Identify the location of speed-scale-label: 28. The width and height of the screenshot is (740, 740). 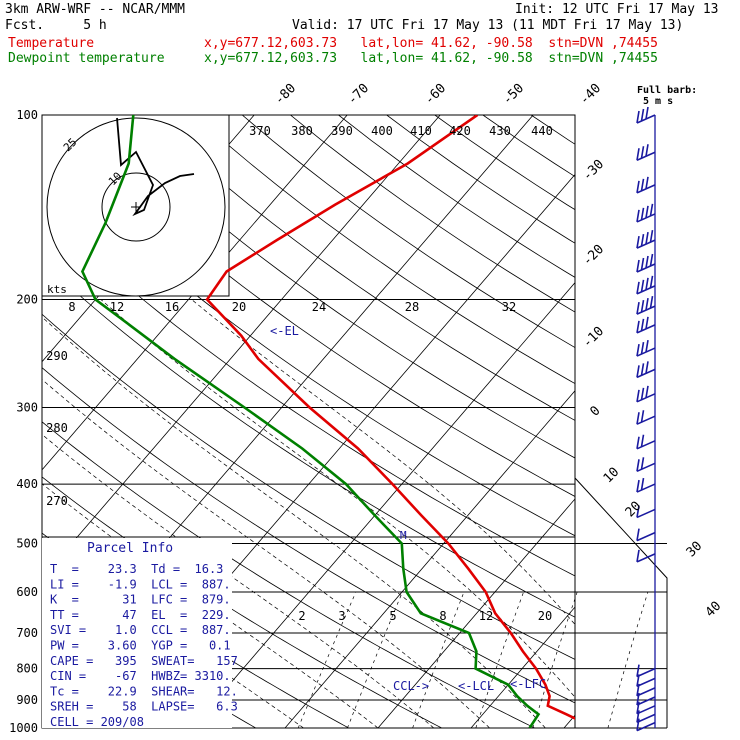
(412, 307).